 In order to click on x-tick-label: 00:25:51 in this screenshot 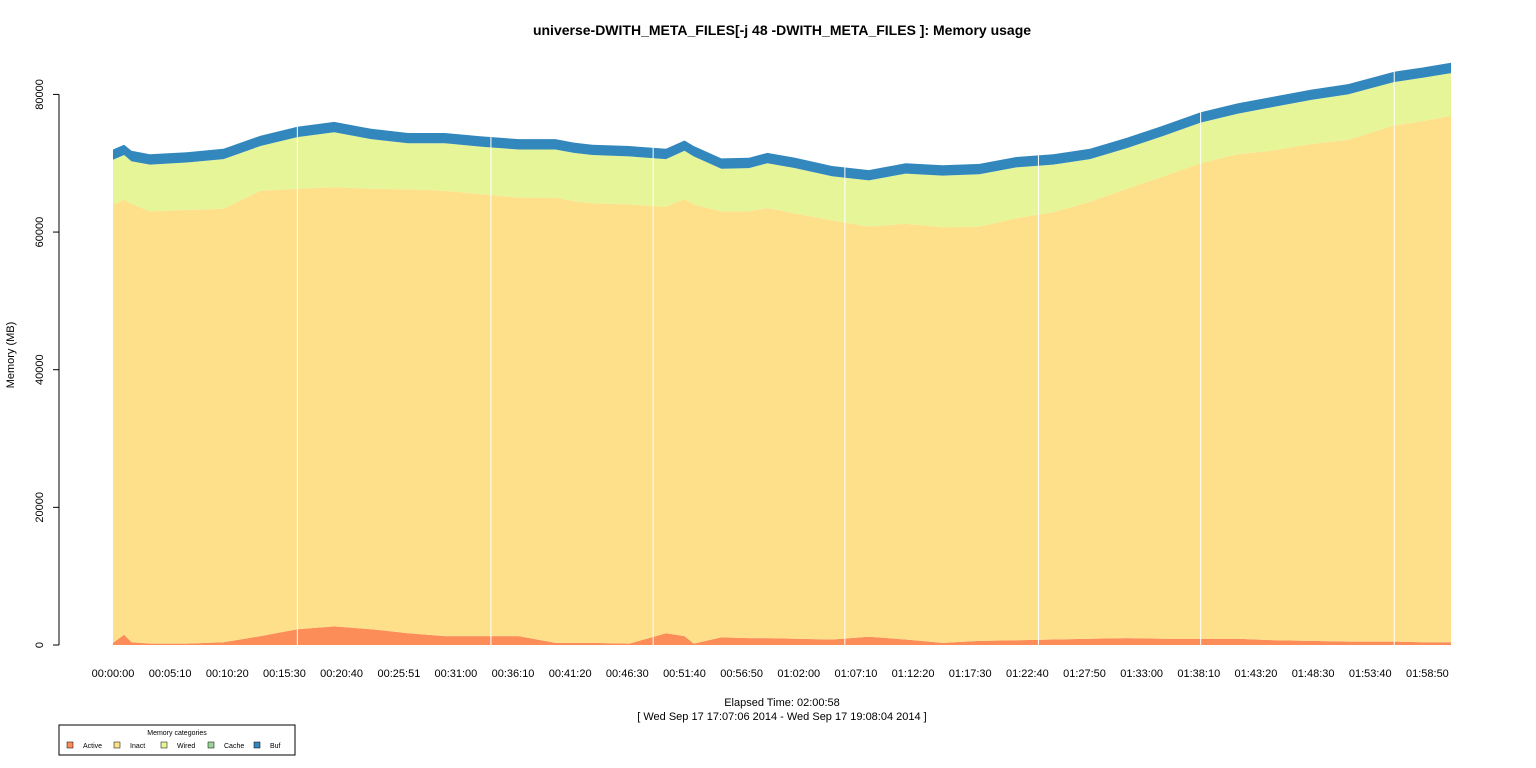, I will do `click(399, 674)`.